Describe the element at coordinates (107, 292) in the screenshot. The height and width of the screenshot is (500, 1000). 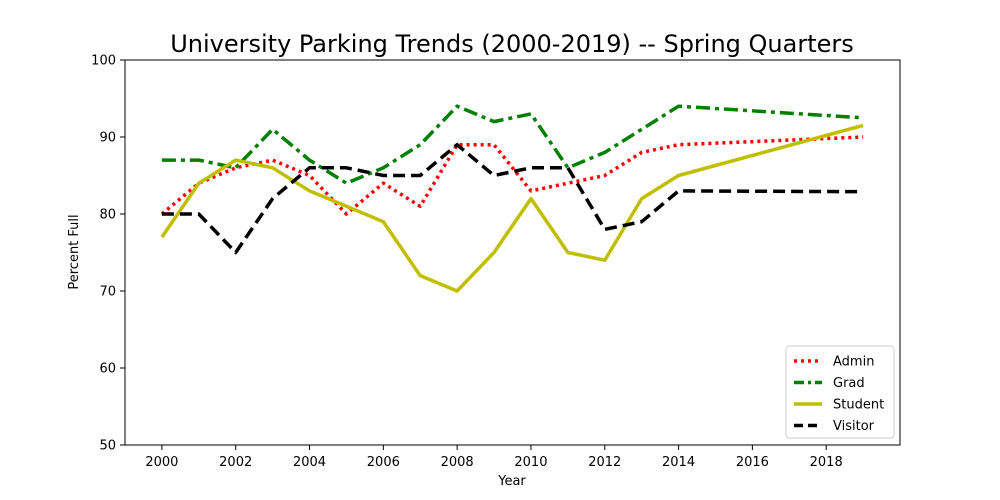
I see `y-tick-label: 70` at that location.